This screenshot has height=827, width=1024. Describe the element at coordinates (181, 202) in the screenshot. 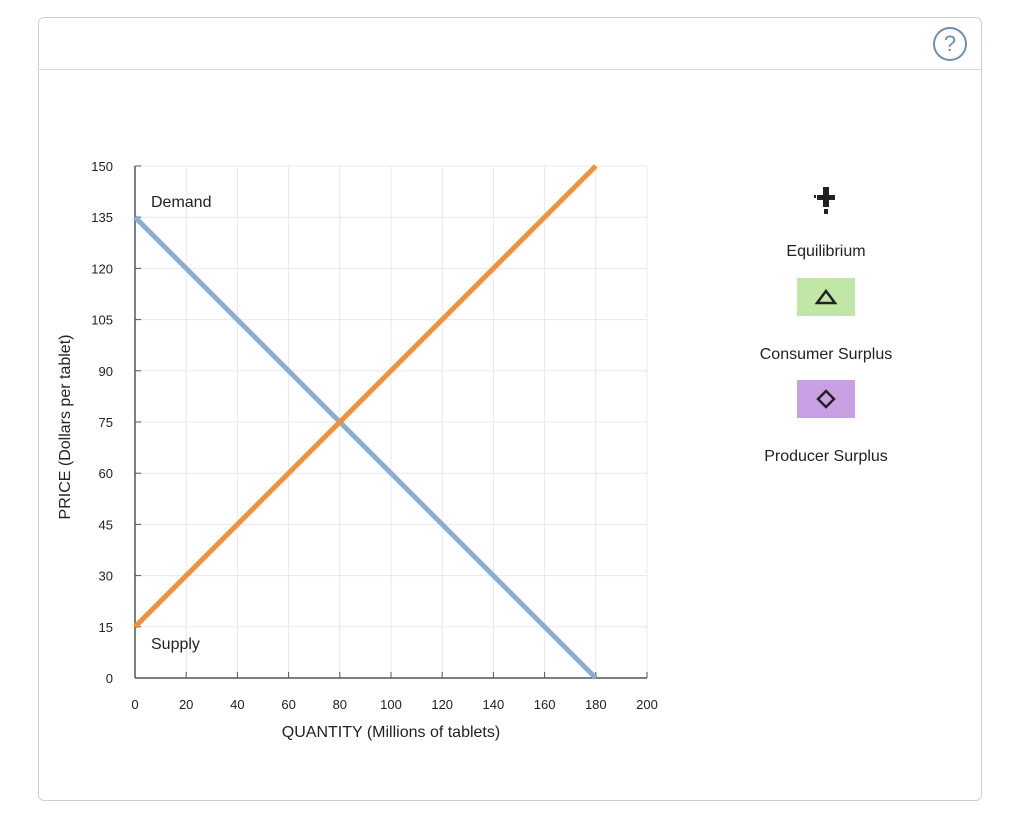

I see `demand-curve-label: Demand` at that location.